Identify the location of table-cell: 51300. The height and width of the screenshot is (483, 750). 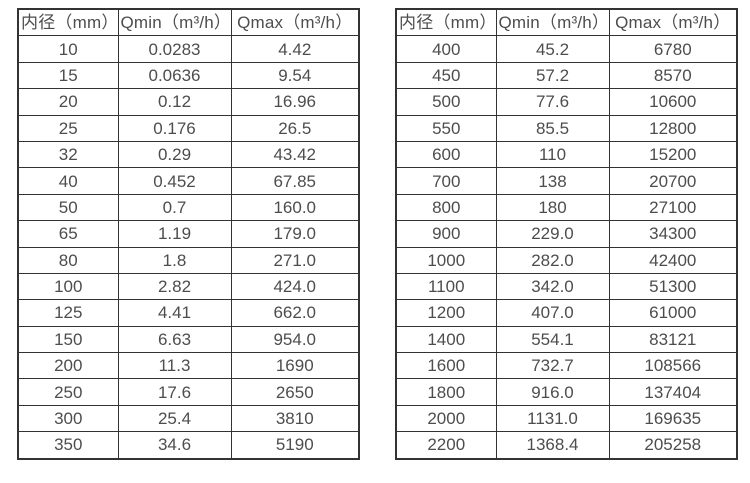
(673, 286).